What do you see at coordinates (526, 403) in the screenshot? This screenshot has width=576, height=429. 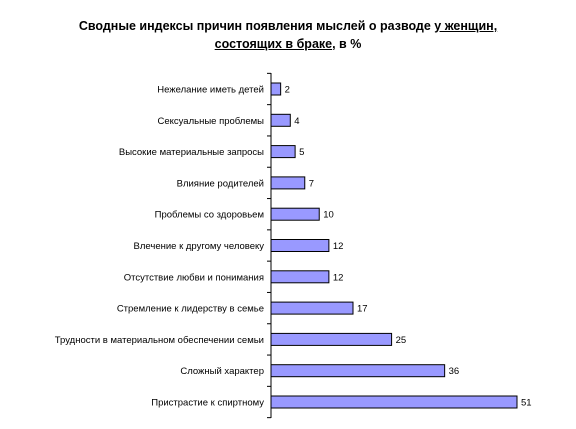 I see `data-label: 51` at bounding box center [526, 403].